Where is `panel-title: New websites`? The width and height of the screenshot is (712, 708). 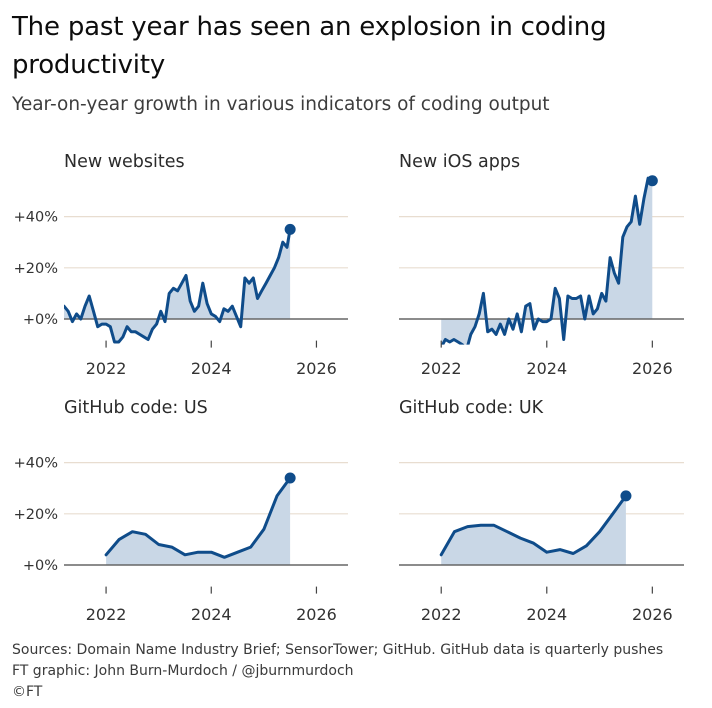 panel-title: New websites is located at coordinates (124, 162).